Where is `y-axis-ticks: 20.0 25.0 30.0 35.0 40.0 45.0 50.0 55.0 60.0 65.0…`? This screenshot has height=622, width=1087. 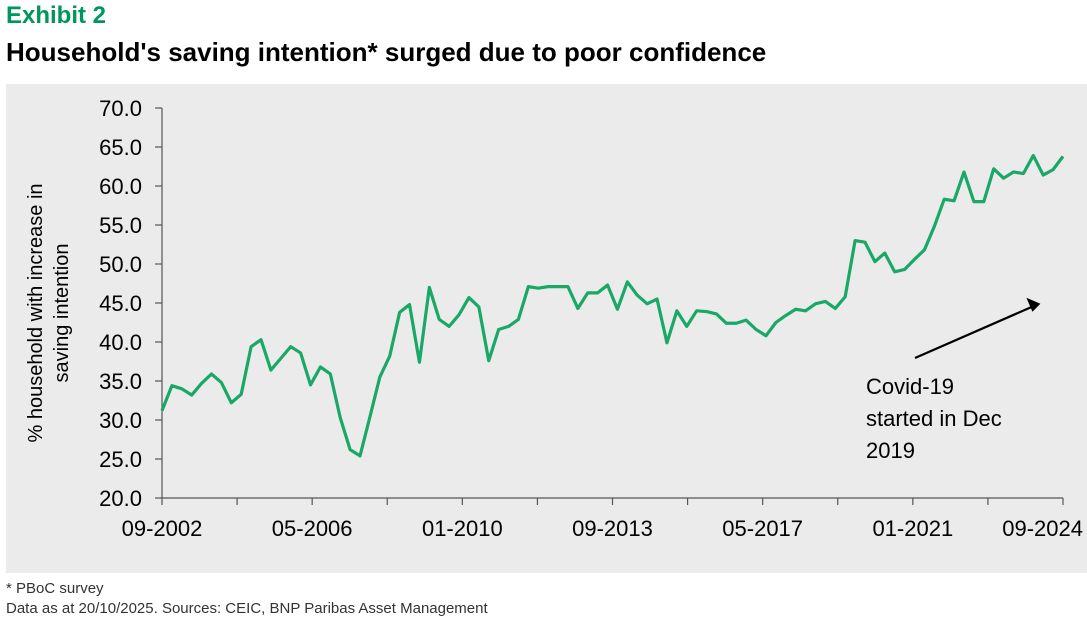
y-axis-ticks: 20.0 25.0 30.0 35.0 40.0 45.0 50.0 55.0 60.0 65.0… is located at coordinates (120, 303).